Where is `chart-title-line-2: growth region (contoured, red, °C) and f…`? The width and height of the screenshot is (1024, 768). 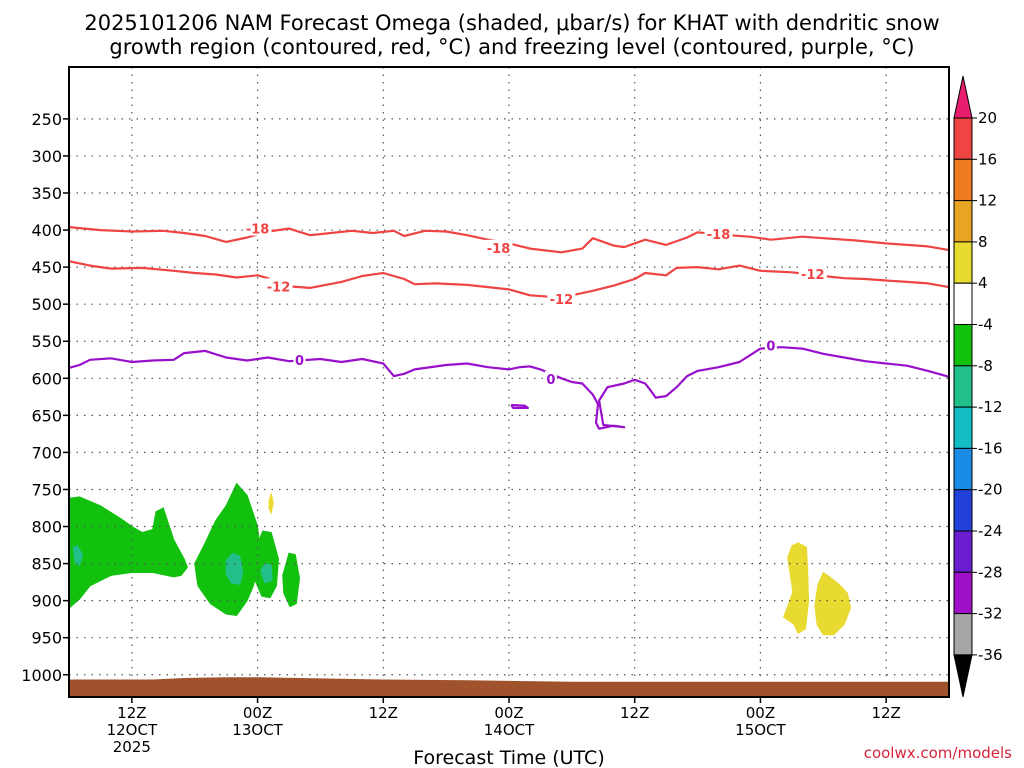
chart-title-line-2: growth region (contoured, red, °C) and f… is located at coordinates (511, 47).